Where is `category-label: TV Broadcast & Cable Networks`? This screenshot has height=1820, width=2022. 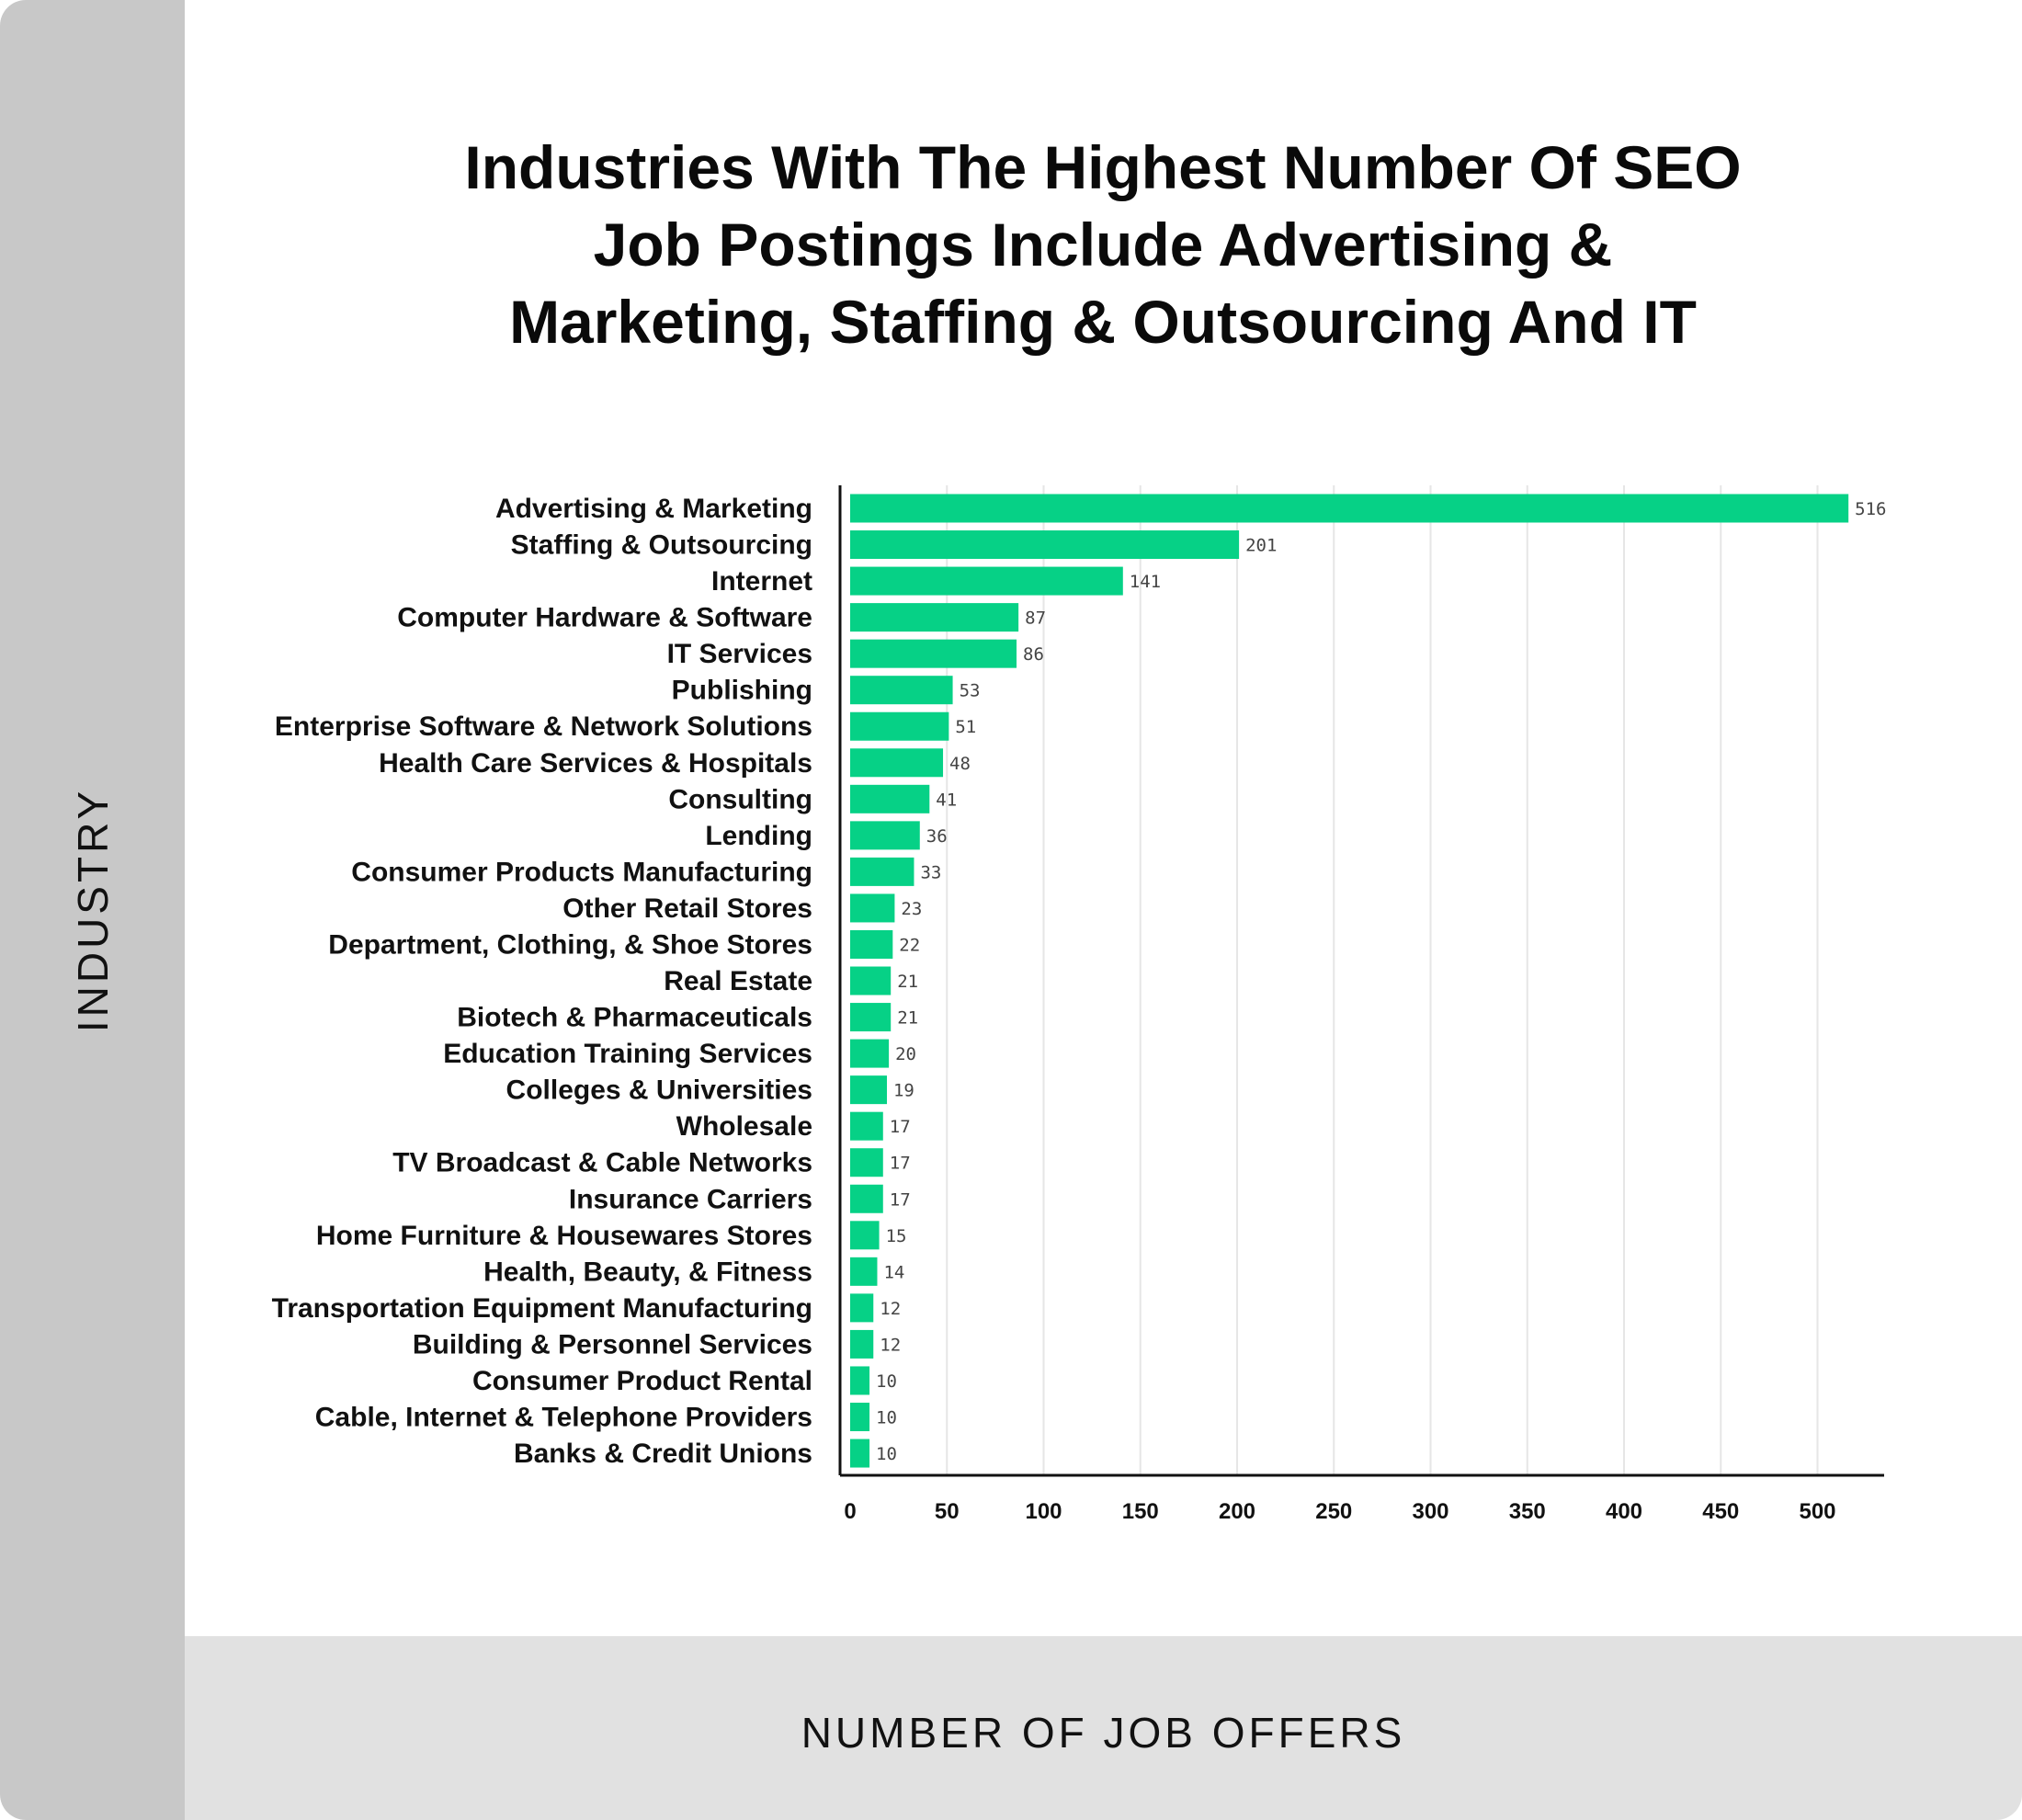 category-label: TV Broadcast & Cable Networks is located at coordinates (602, 1163).